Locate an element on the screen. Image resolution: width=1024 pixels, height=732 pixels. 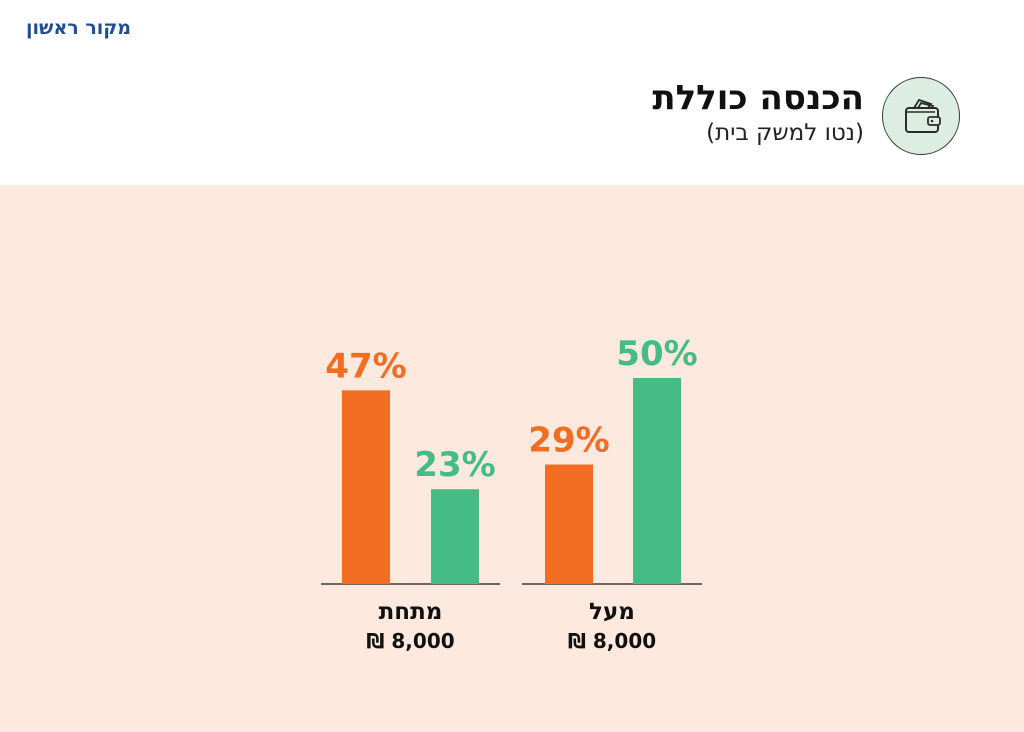
bar-value-label: 23% is located at coordinates (454, 465).